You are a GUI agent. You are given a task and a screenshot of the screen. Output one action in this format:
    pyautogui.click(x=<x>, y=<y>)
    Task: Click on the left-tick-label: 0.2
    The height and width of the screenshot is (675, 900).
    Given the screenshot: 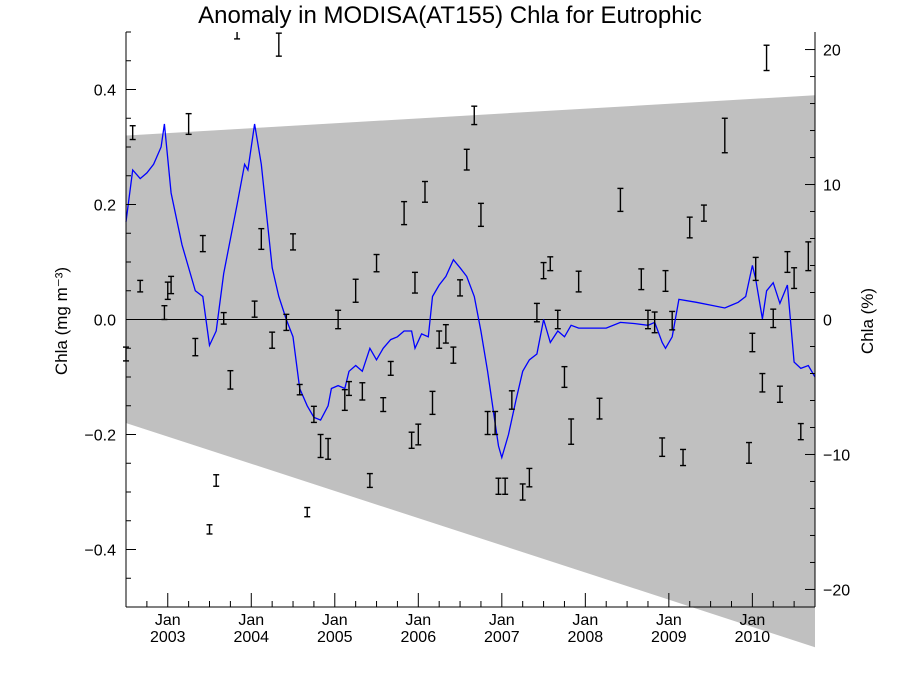 What is the action you would take?
    pyautogui.click(x=105, y=206)
    